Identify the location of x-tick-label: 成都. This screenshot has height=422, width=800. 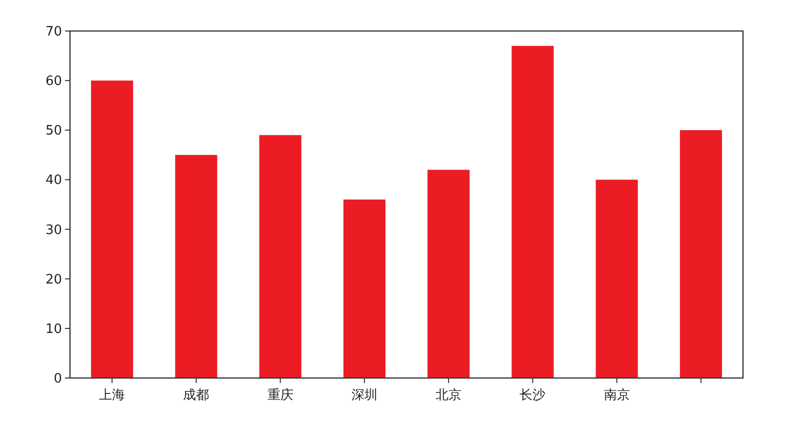
(196, 395).